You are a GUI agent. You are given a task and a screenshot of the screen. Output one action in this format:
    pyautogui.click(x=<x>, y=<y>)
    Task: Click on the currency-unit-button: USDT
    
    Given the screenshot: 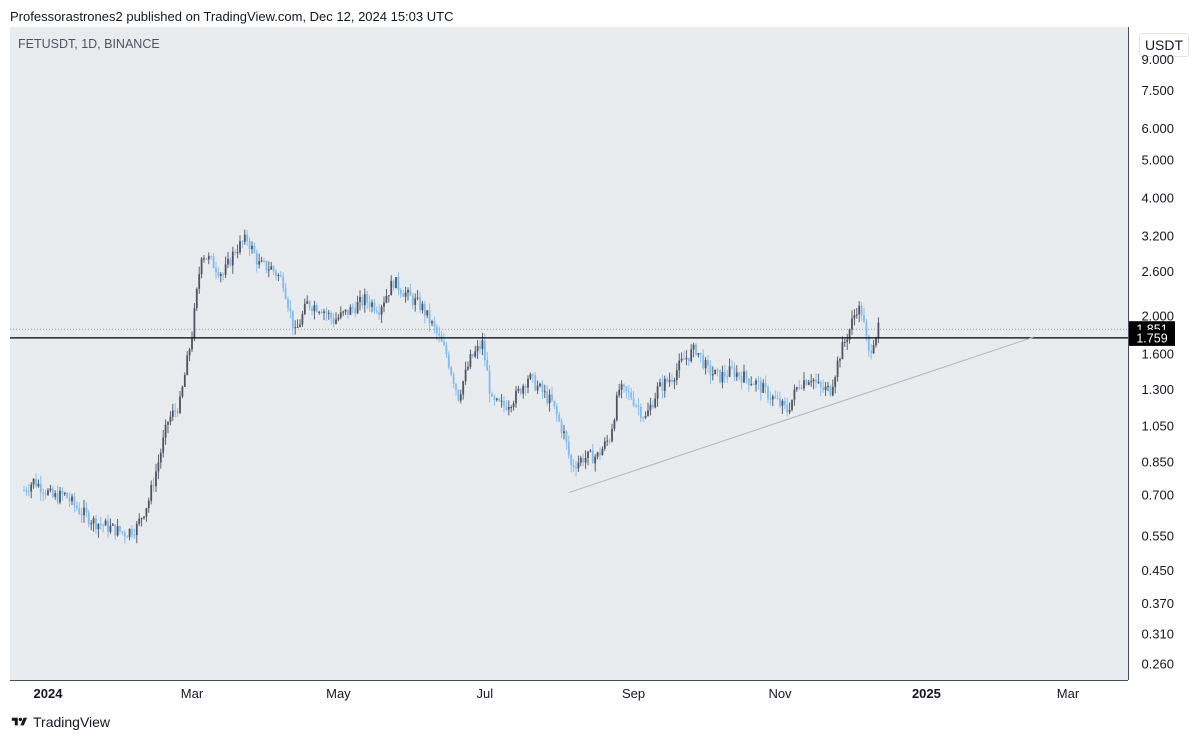 What is the action you would take?
    pyautogui.click(x=1164, y=45)
    